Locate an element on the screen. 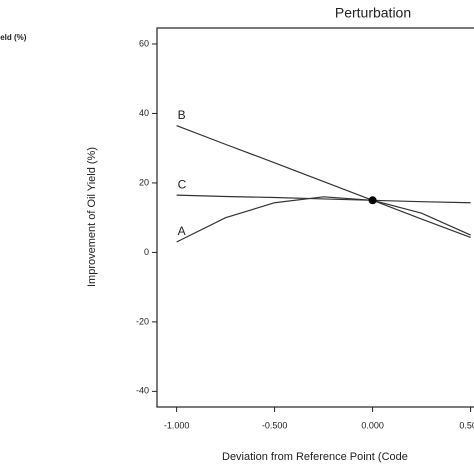 The height and width of the screenshot is (474, 474). y-axis-label: Improvement of Oil Yield (%) is located at coordinates (92, 217).